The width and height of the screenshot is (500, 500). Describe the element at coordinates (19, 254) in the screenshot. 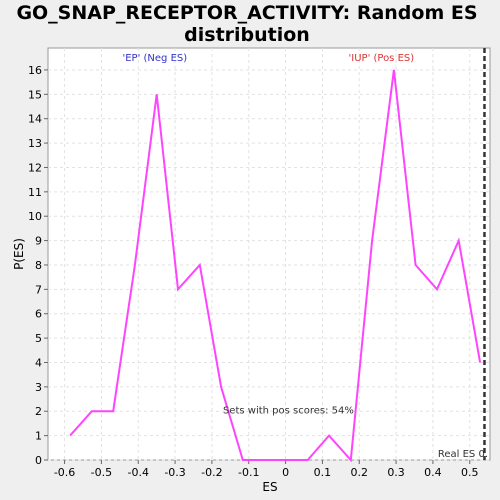

I see `y-axis-label: P(ES)` at that location.